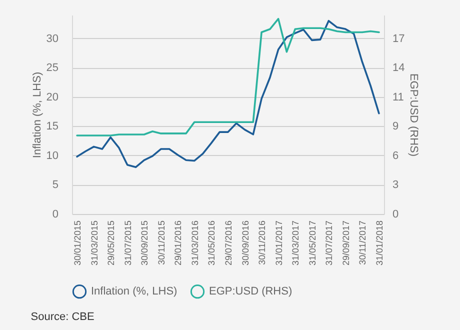  Describe the element at coordinates (329, 243) in the screenshot. I see `x-tick-label: 31/07/2017` at that location.